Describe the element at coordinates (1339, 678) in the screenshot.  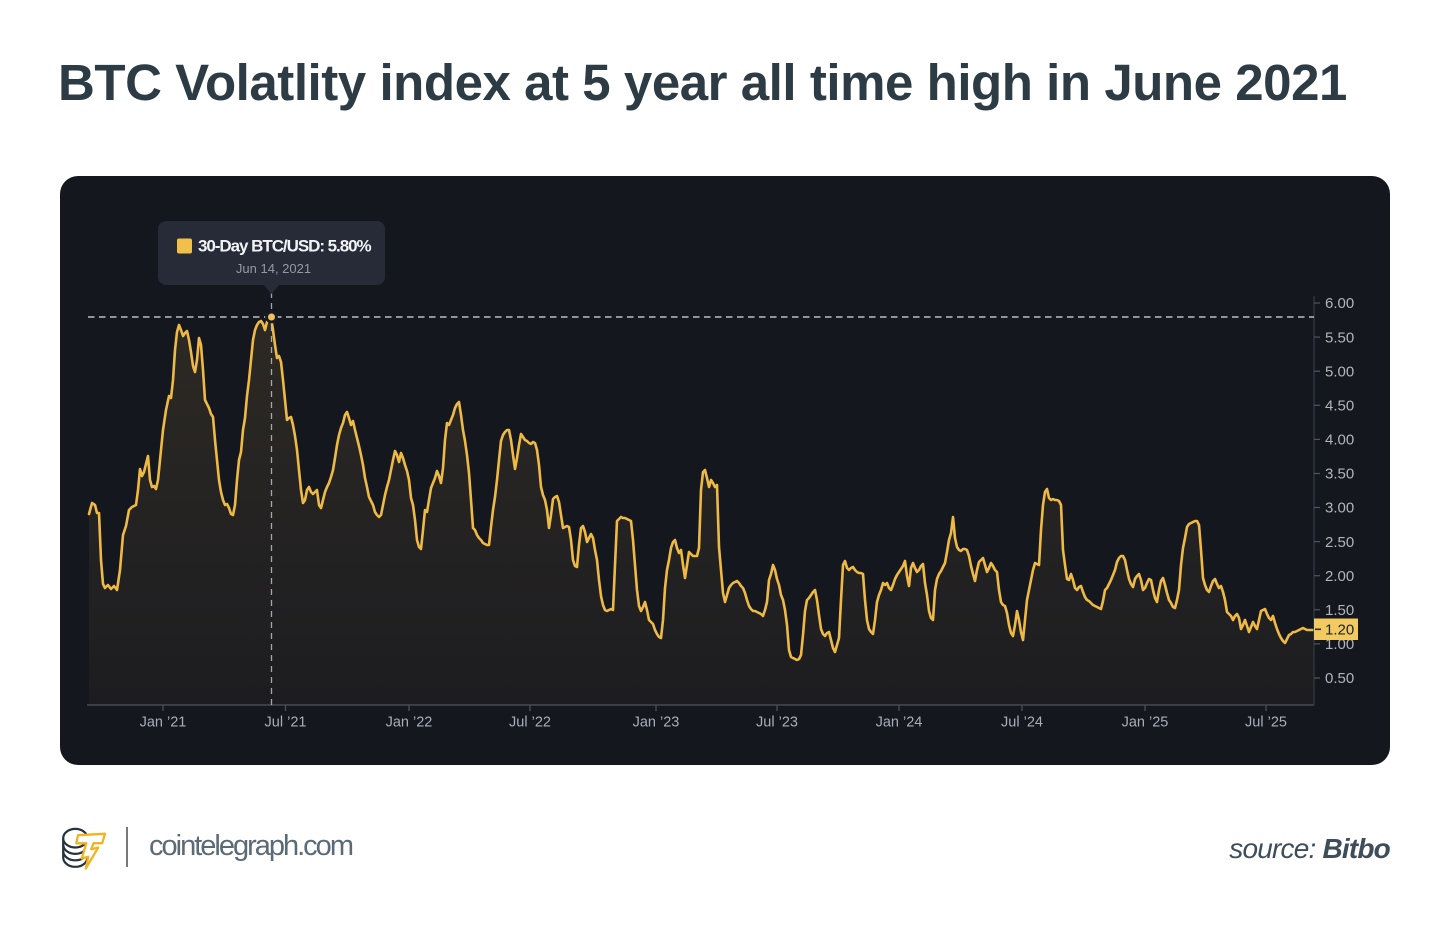
I see `svg-text: 0.50` at that location.